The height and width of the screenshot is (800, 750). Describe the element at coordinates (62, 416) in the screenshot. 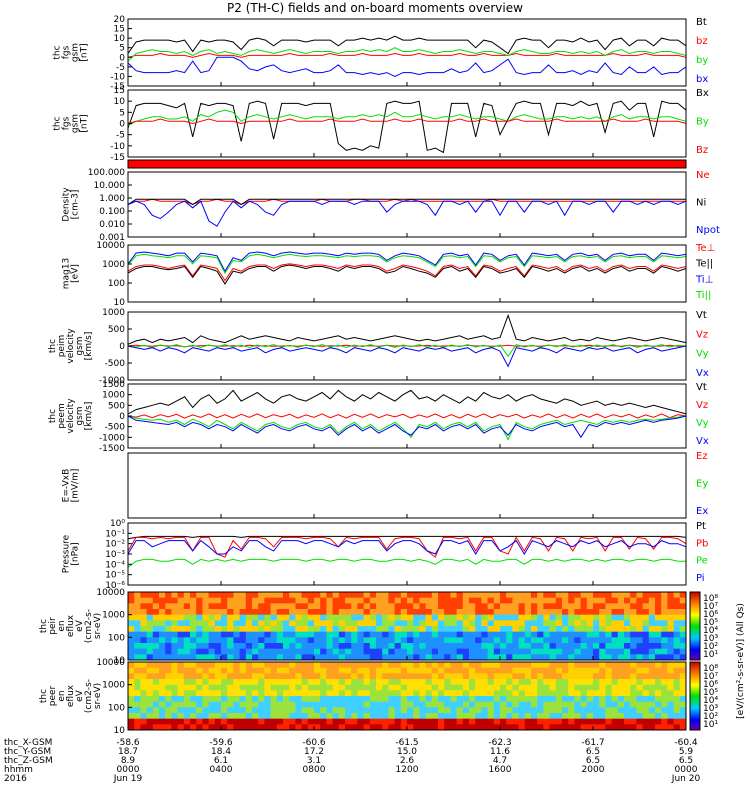

I see `y-axis-label-line: peem` at that location.